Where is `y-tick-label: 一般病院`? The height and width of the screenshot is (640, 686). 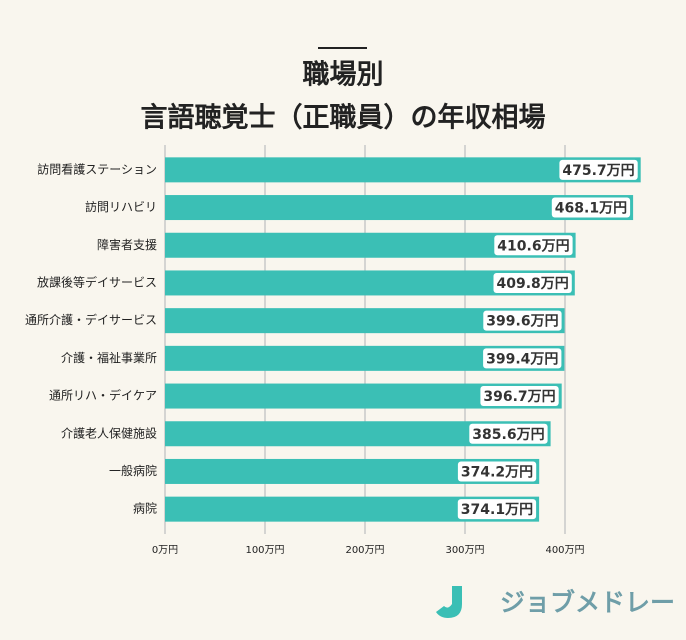 y-tick-label: 一般病院 is located at coordinates (133, 470).